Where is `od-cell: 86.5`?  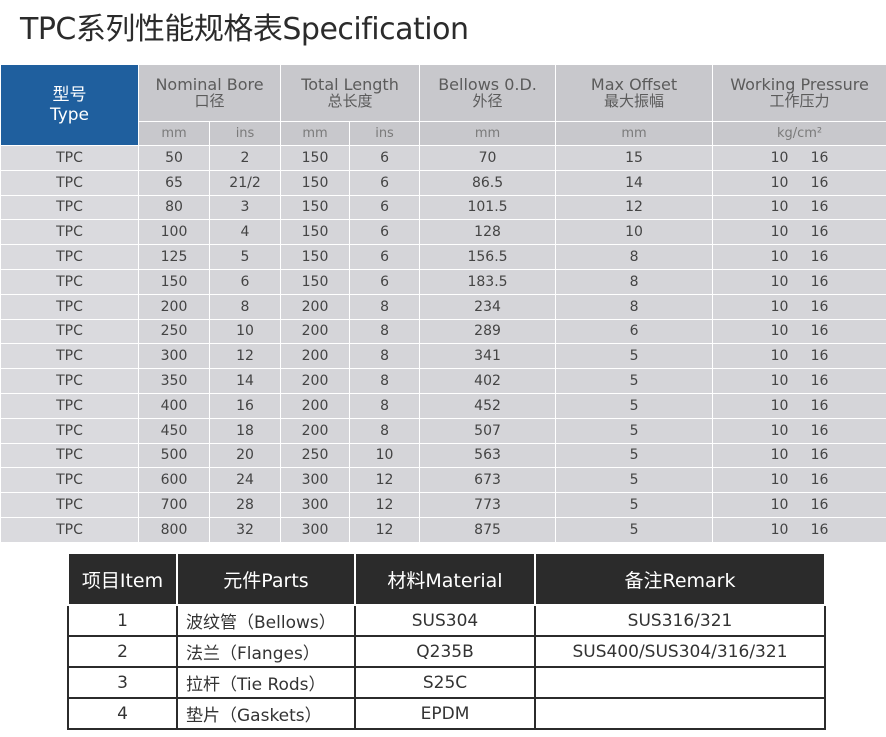 od-cell: 86.5 is located at coordinates (488, 182).